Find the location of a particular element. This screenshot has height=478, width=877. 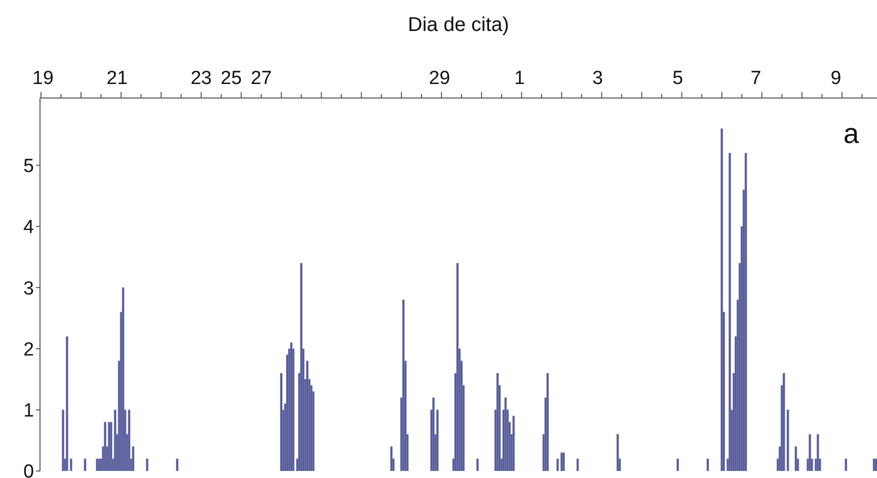

x-tick-label: 27 is located at coordinates (261, 78).